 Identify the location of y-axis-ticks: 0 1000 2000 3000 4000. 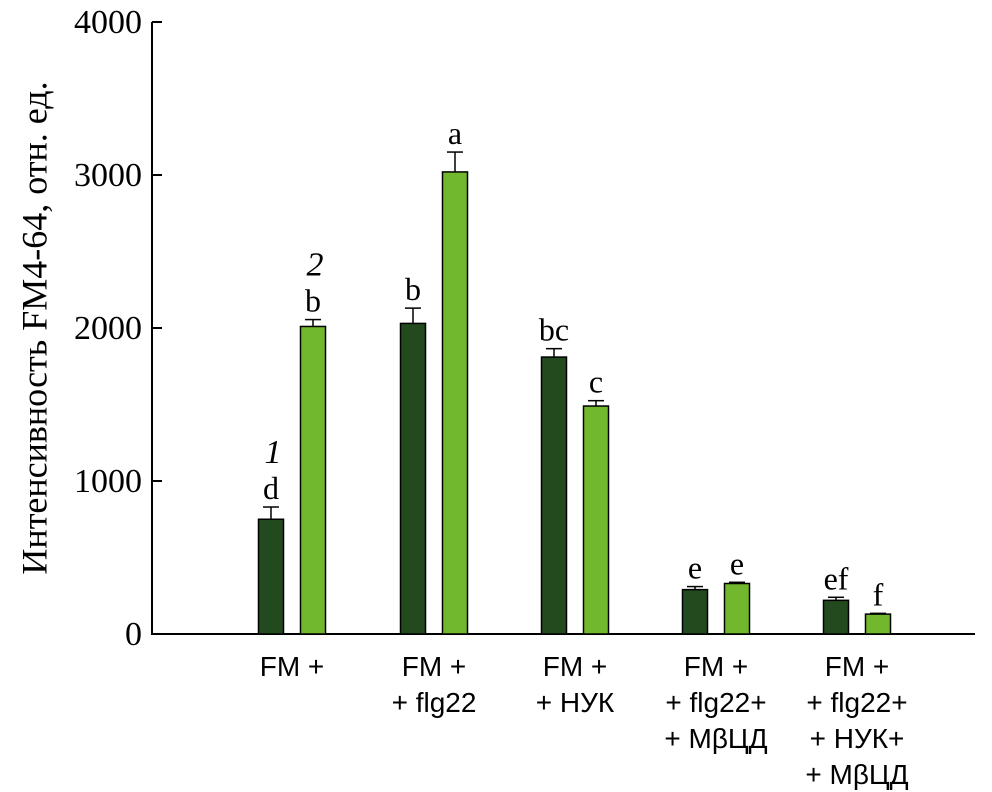
(118, 328).